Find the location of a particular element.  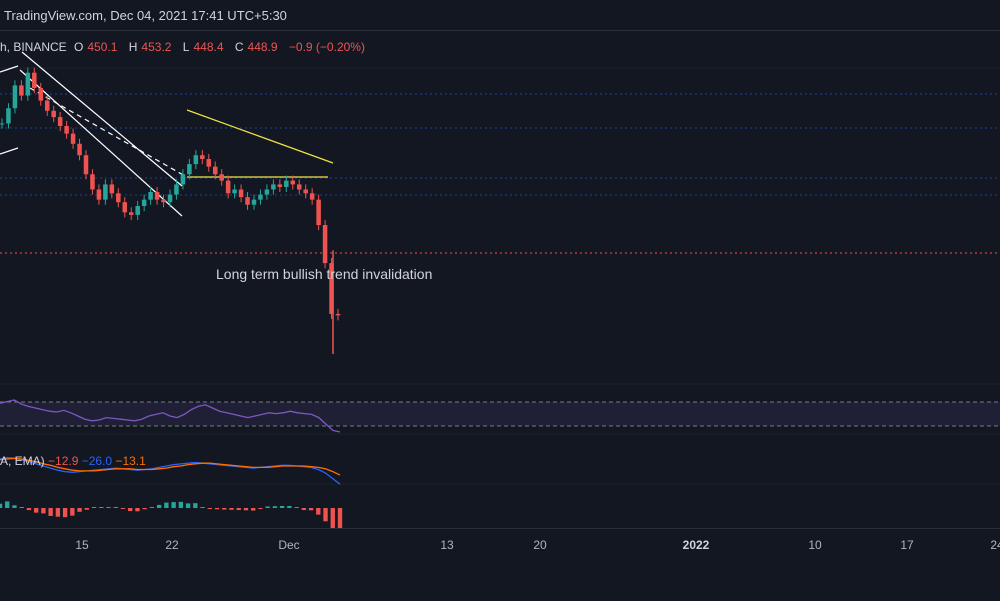

low-label: L is located at coordinates (186, 47).